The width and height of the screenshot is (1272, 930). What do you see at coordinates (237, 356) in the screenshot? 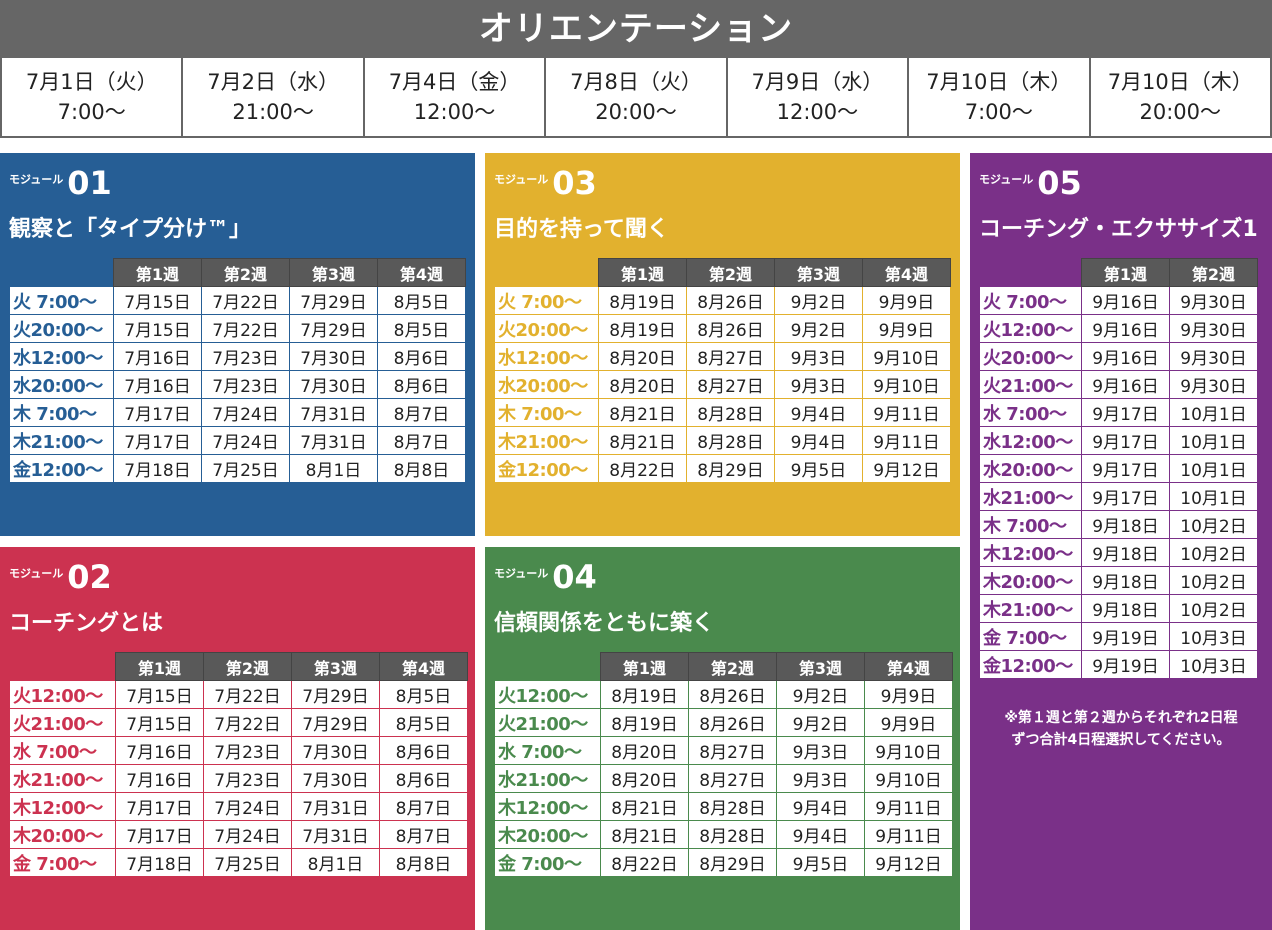
I see `table-row: 水12:00〜 7月16日 7月23日 7月30日 8月6日` at bounding box center [237, 356].